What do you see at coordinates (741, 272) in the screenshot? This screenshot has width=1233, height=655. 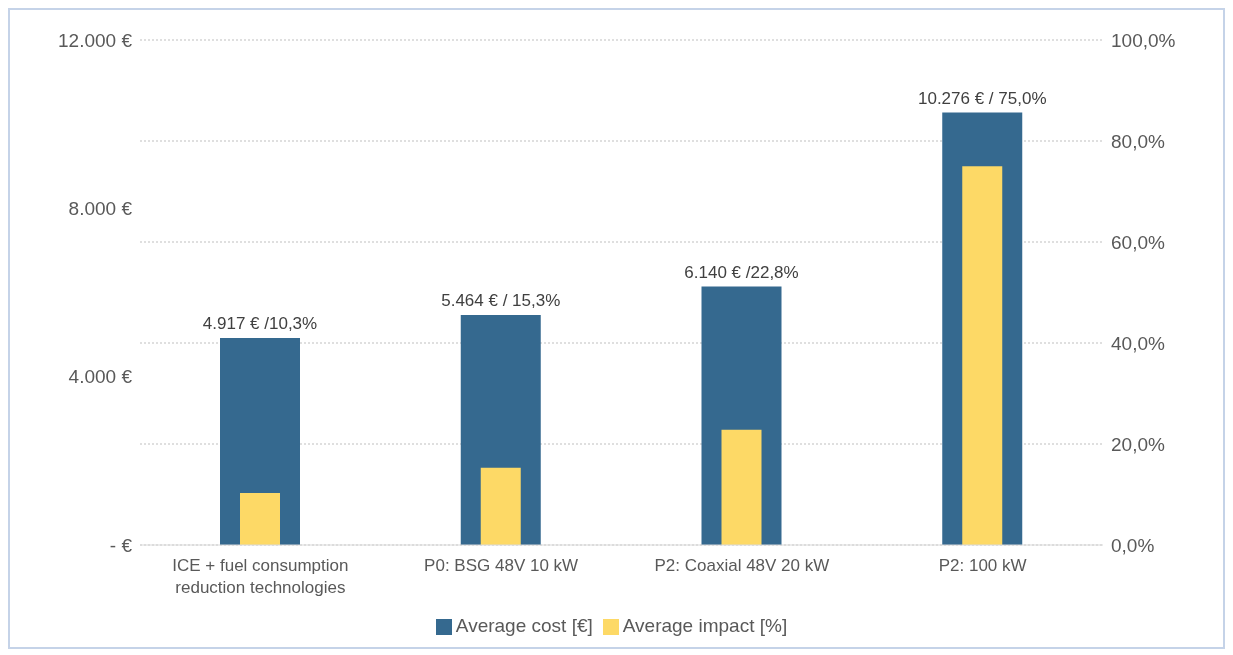 I see `data-label: 6.140 € /22,8%` at bounding box center [741, 272].